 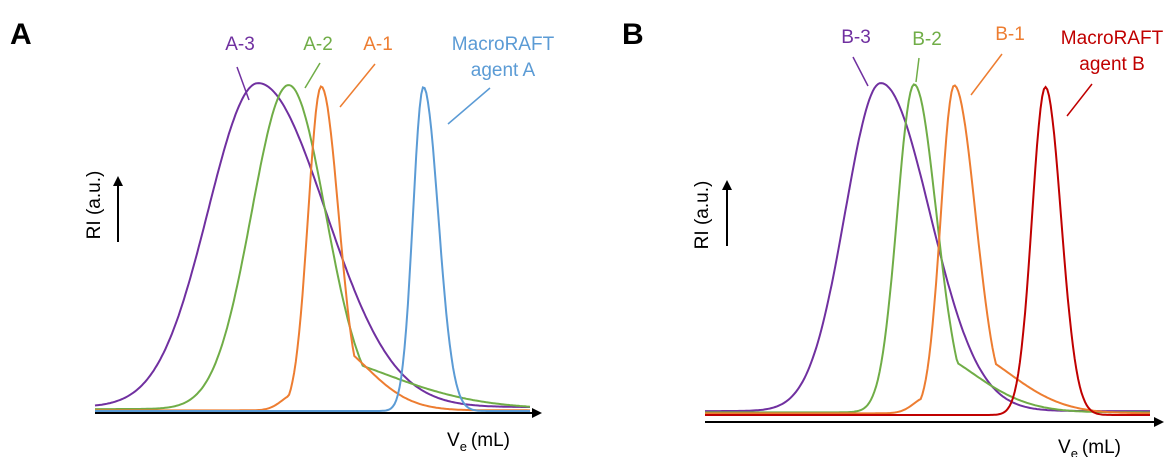 I want to click on label-text-macroraft-a-line2: agent A, so click(x=503, y=70).